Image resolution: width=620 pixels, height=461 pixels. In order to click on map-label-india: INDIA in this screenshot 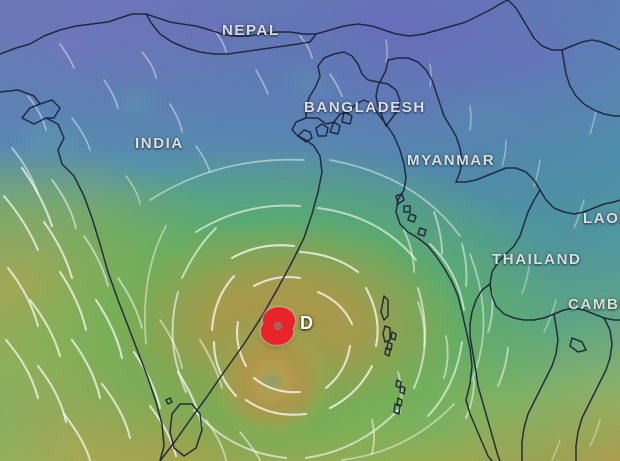, I will do `click(159, 143)`.